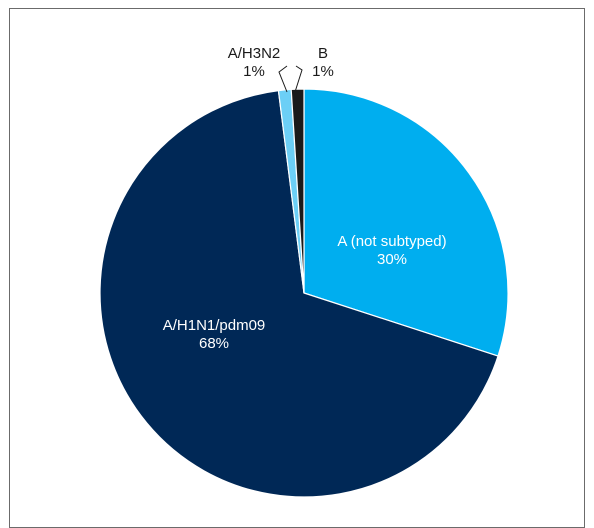 The image size is (594, 528). I want to click on slice-percent-a-h1n1-pdm09: 68%, so click(214, 343).